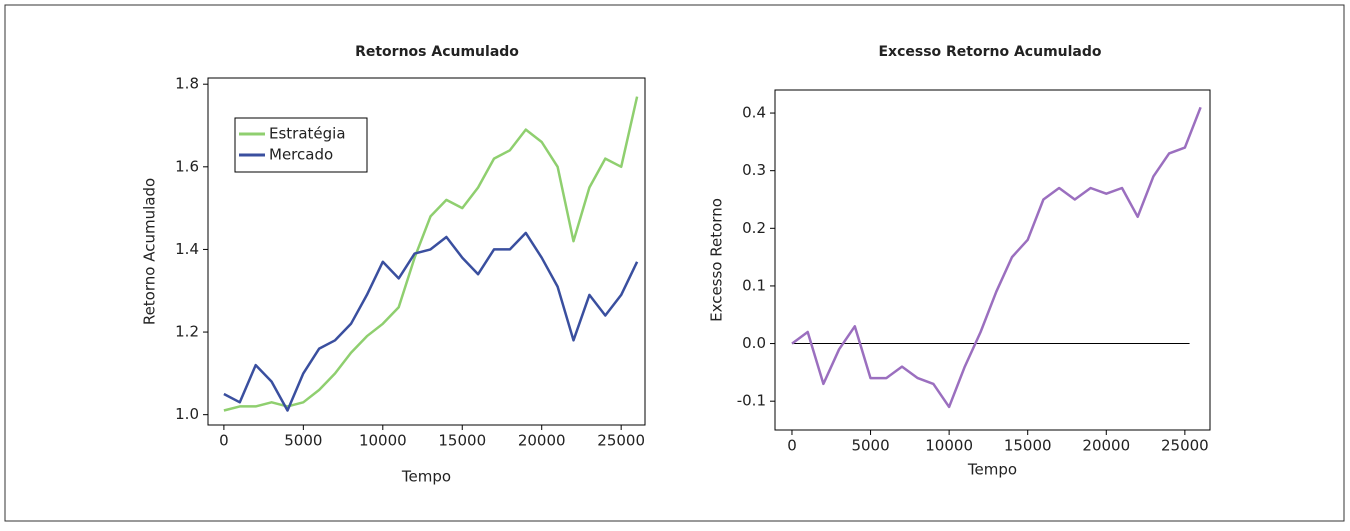 This screenshot has height=531, width=1350. What do you see at coordinates (754, 228) in the screenshot?
I see `y-tick-label: 0.2` at bounding box center [754, 228].